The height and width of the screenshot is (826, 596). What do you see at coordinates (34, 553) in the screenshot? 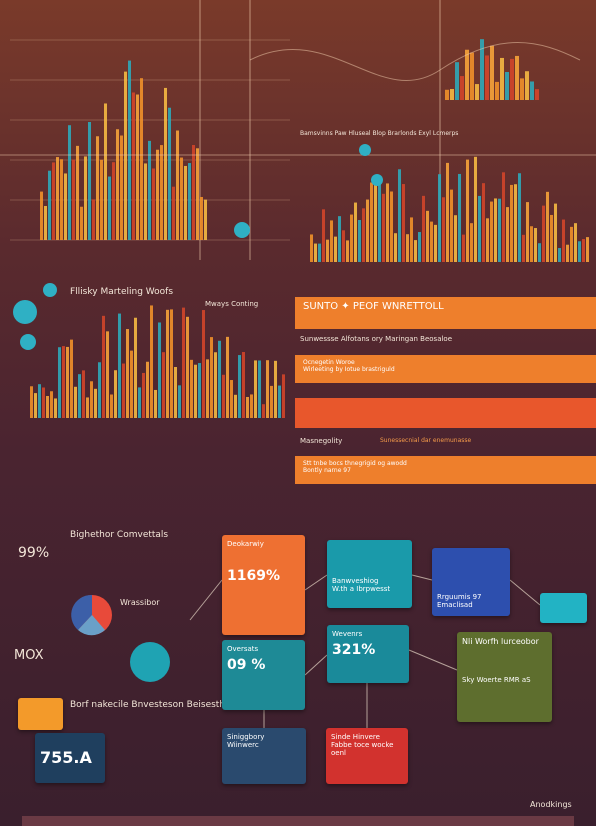
I see `stat: 99%` at bounding box center [34, 553].